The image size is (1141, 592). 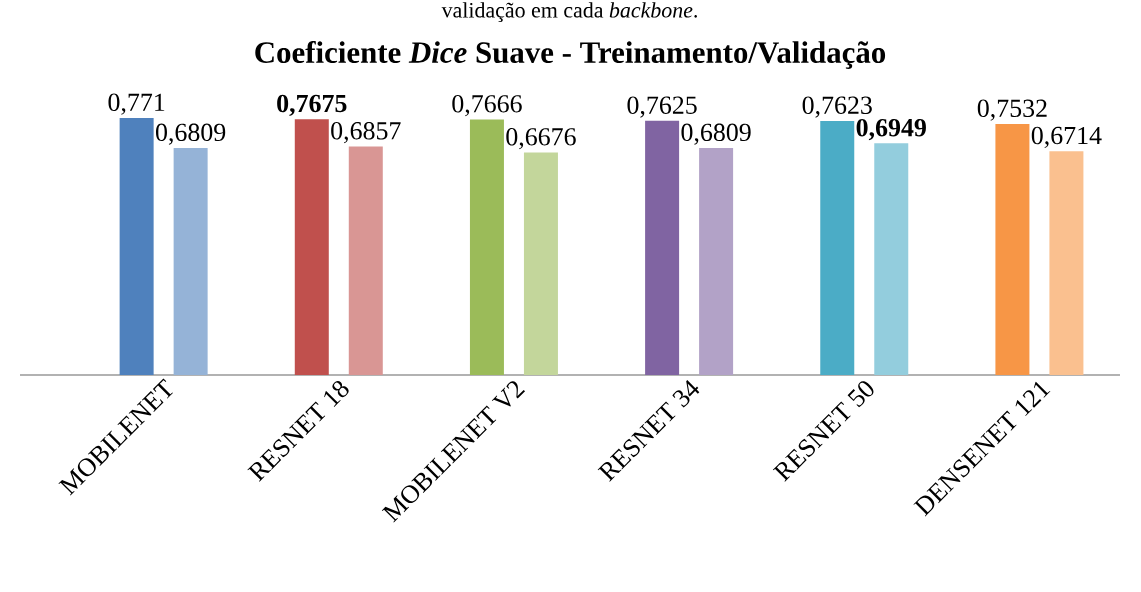 What do you see at coordinates (1012, 110) in the screenshot?
I see `data-label: 0,7532` at bounding box center [1012, 110].